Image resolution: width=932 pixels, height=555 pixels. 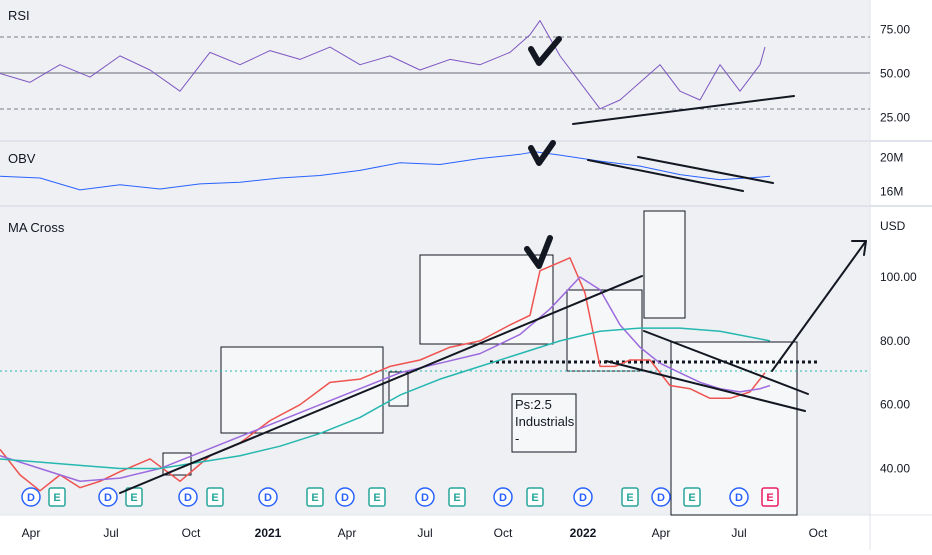 What do you see at coordinates (895, 469) in the screenshot?
I see `price-ytick-label: 40.00` at bounding box center [895, 469].